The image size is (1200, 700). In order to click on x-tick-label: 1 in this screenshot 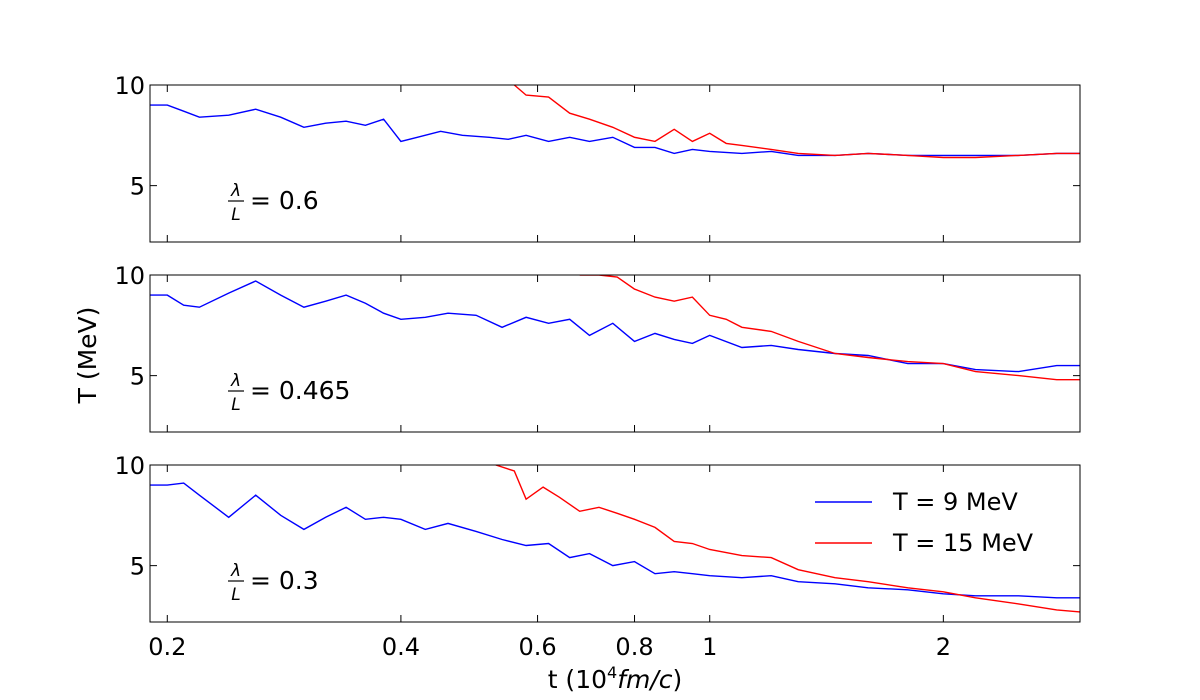, I will do `click(709, 647)`.